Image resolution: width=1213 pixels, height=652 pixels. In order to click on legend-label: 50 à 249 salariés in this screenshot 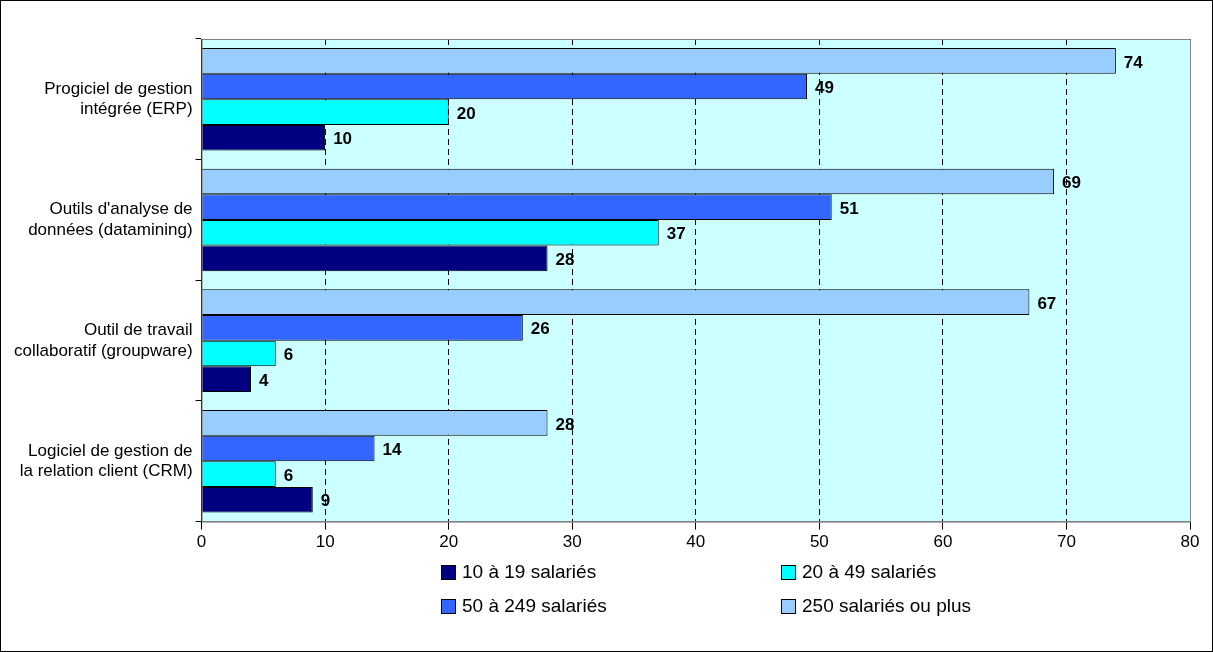, I will do `click(534, 606)`.